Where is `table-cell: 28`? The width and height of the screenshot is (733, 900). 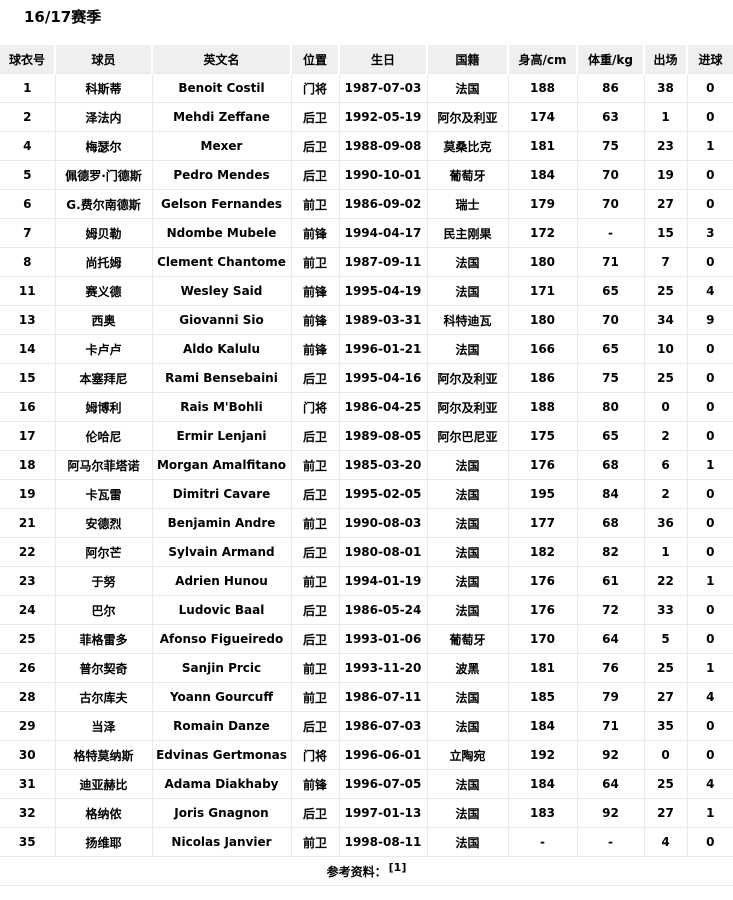
table-cell: 28 is located at coordinates (28, 697).